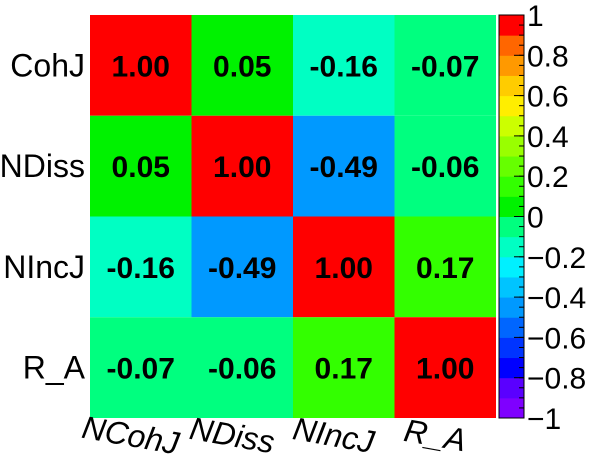 The width and height of the screenshot is (598, 476). I want to click on y-axis-tick-label: R_A, so click(54, 368).